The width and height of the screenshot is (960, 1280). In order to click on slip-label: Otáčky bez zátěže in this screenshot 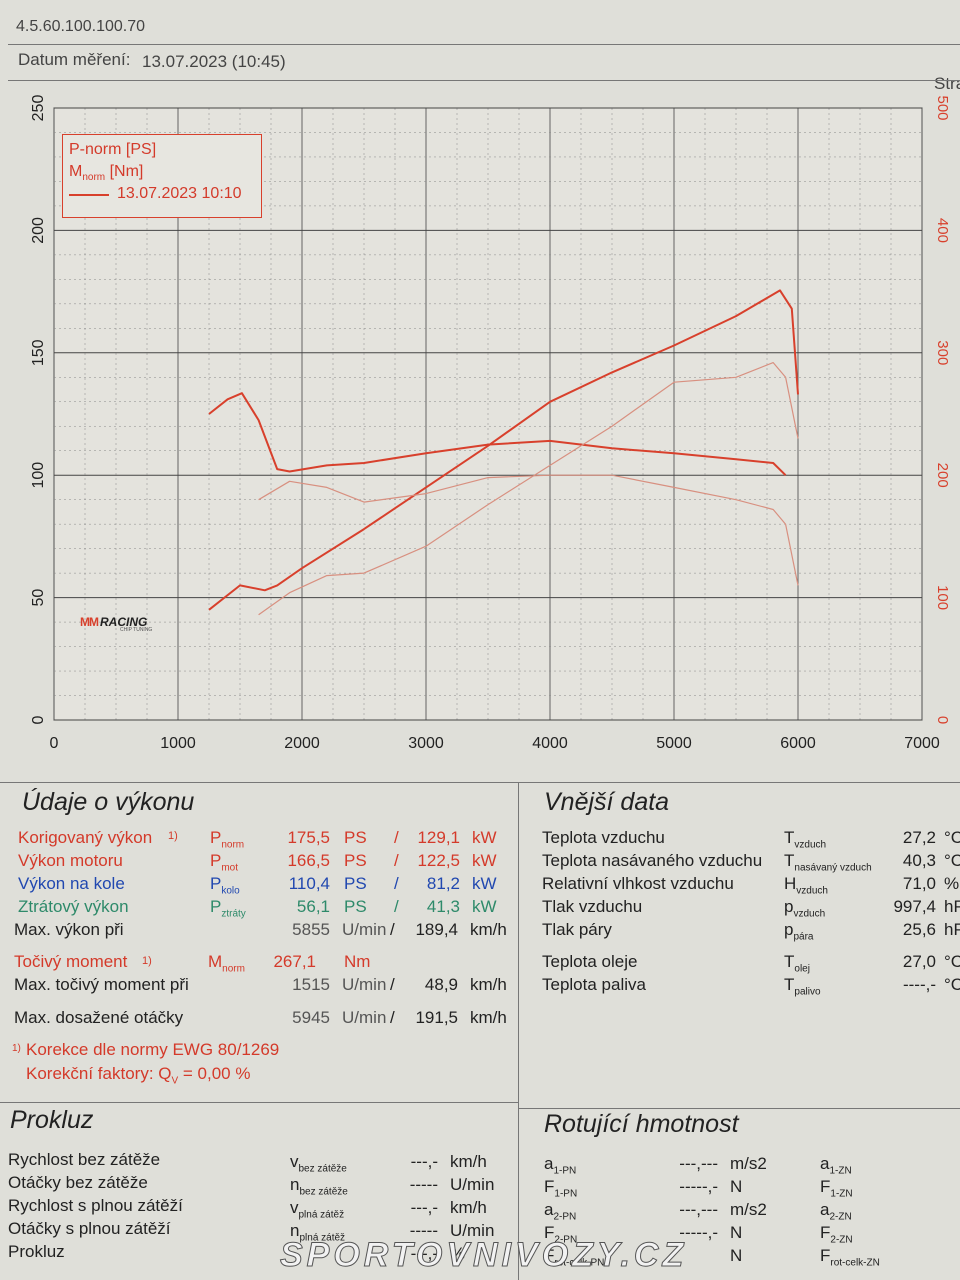, I will do `click(78, 1182)`.